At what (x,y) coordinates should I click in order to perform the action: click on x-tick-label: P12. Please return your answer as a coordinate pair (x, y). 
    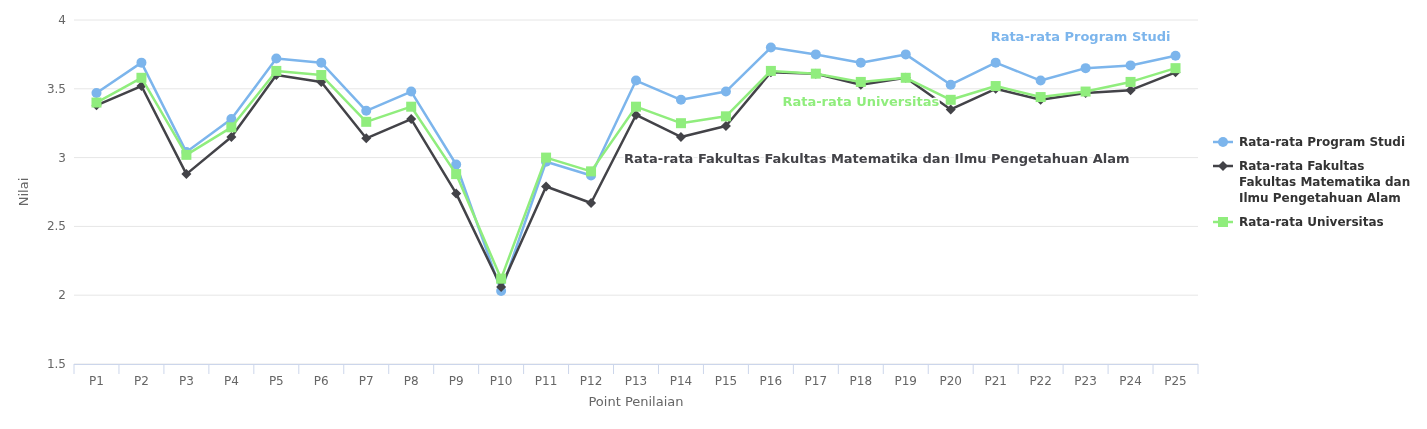
    Looking at the image, I should click on (591, 381).